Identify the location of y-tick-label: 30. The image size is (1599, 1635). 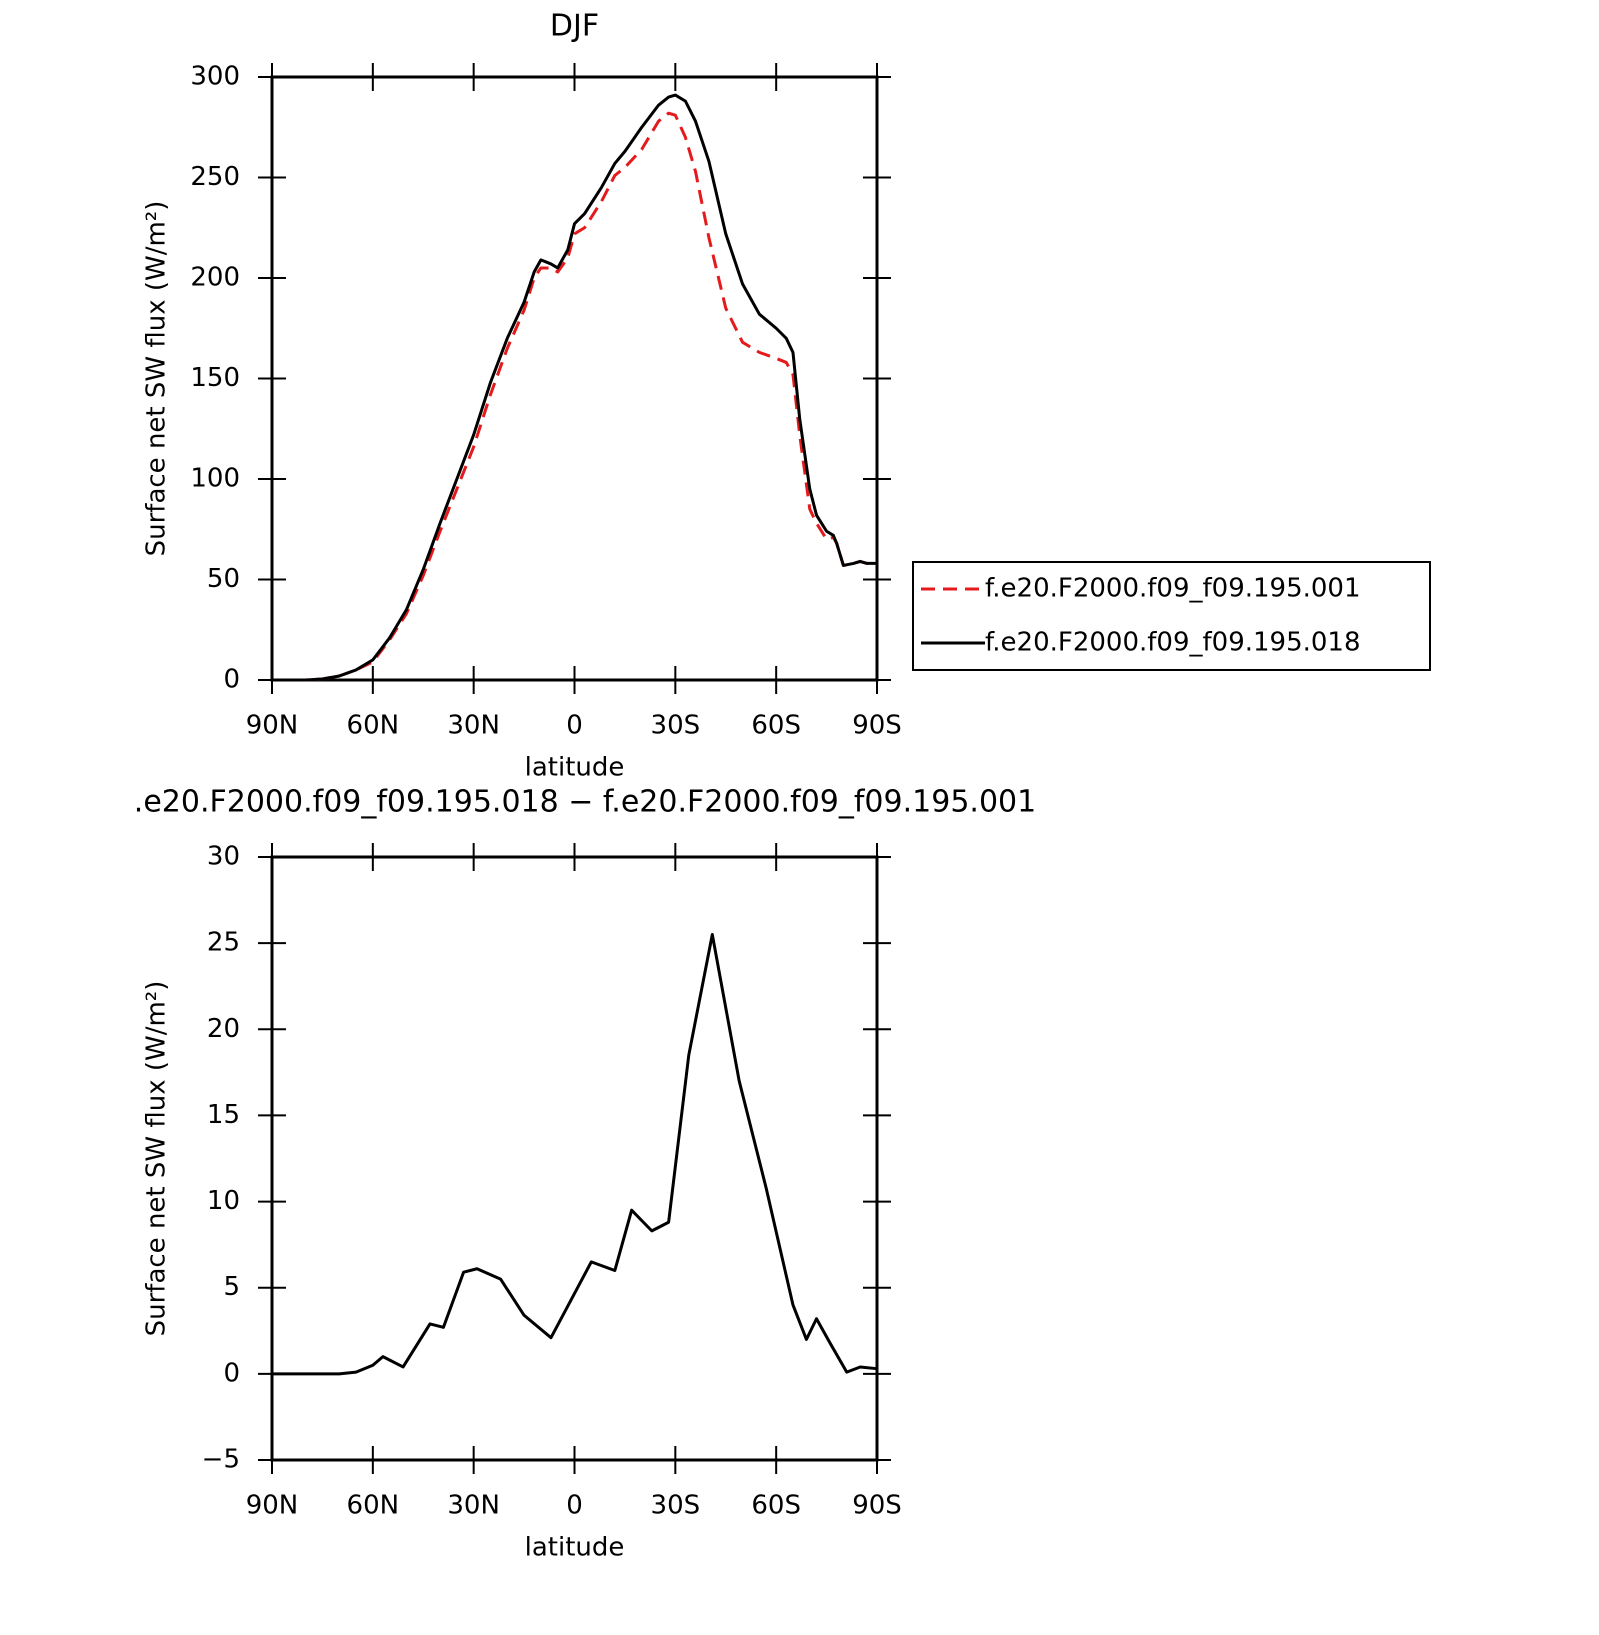
(223, 857).